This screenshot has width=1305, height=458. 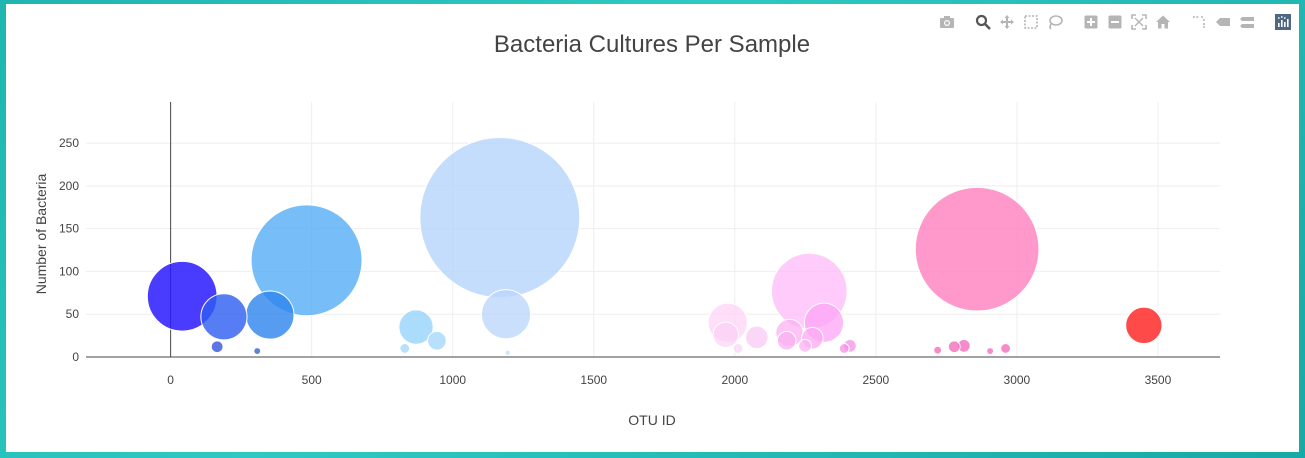 I want to click on x-tick-label: 2500, so click(x=875, y=380).